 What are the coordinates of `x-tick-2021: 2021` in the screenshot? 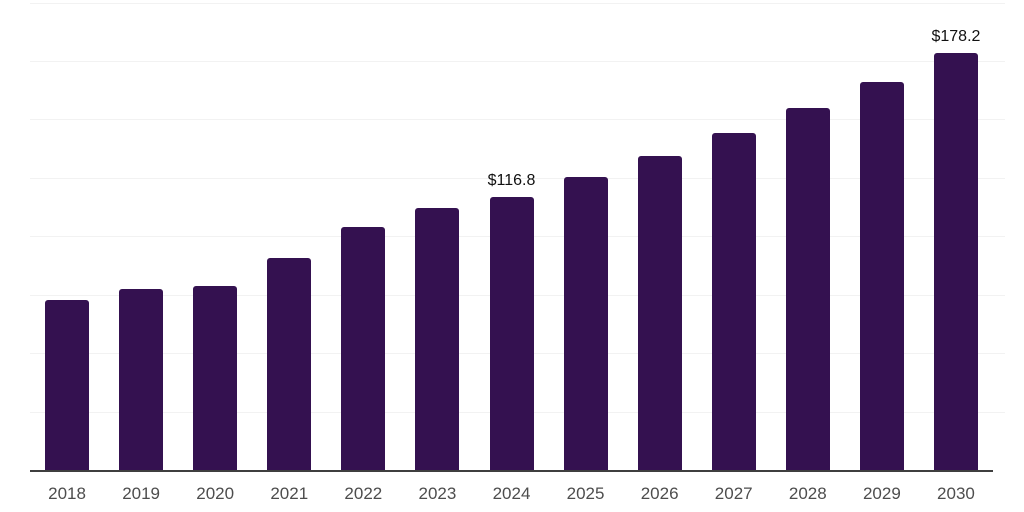 It's located at (289, 493).